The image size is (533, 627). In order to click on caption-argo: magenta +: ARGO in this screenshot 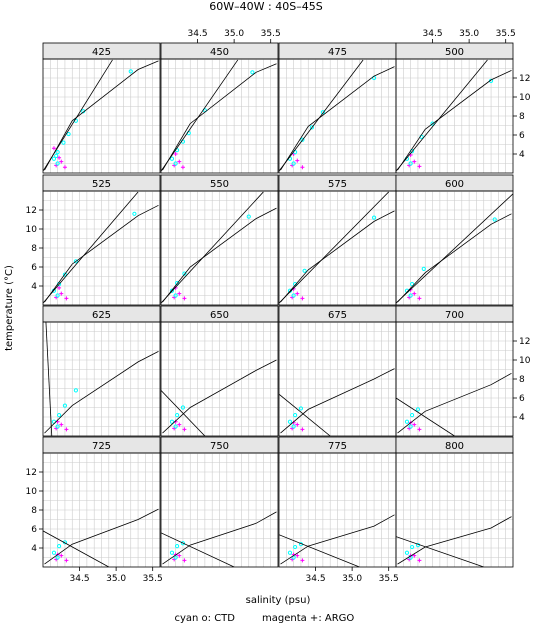, I will do `click(308, 618)`.